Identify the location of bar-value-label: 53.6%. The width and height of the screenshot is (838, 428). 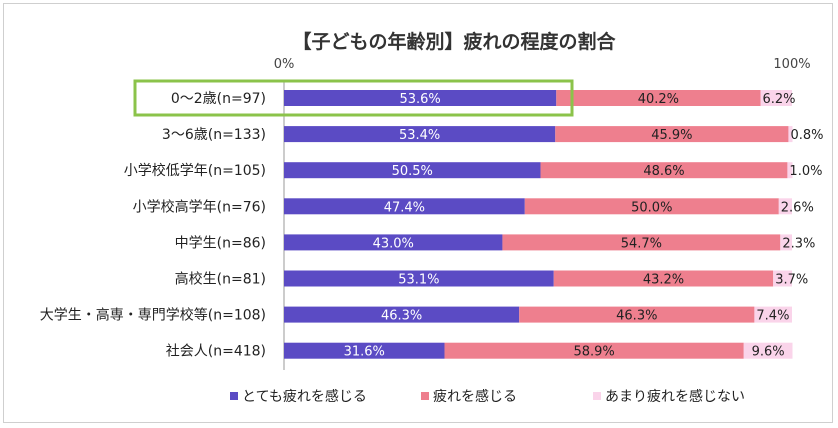
(419, 99).